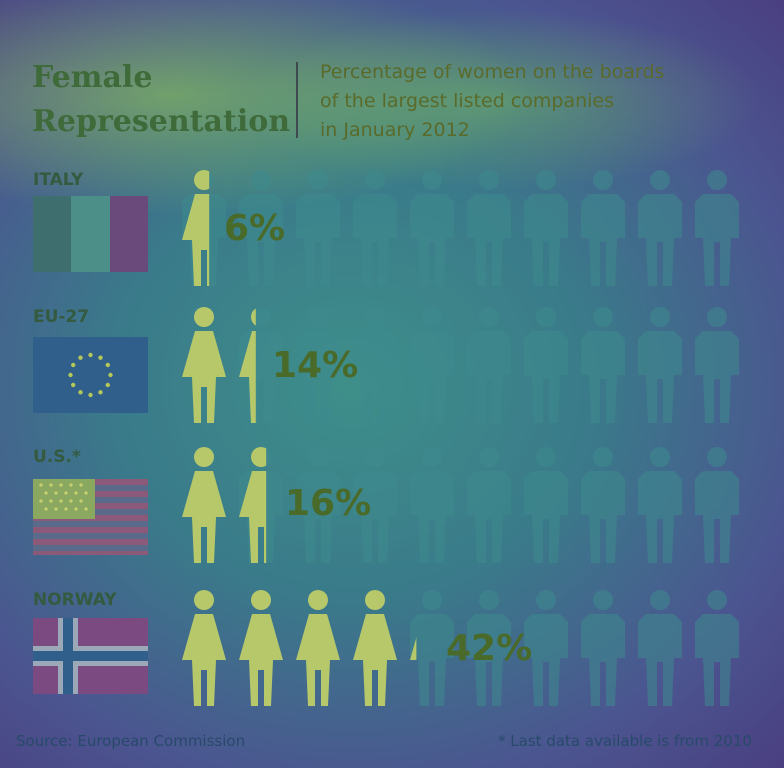 The image size is (784, 768). What do you see at coordinates (395, 130) in the screenshot?
I see `subtitle-line-3: in January 2012` at bounding box center [395, 130].